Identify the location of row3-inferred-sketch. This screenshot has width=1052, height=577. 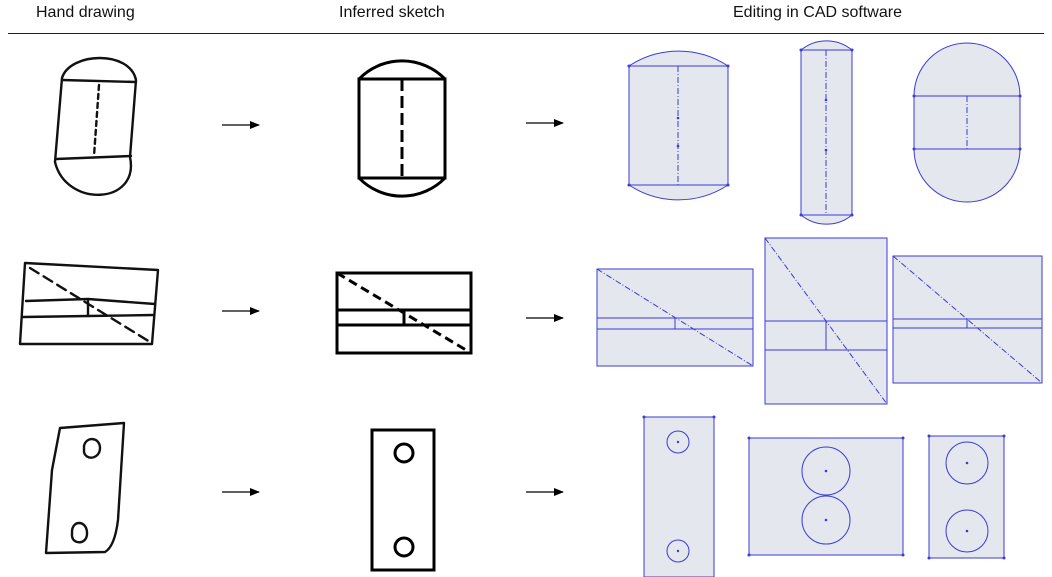
(403, 500).